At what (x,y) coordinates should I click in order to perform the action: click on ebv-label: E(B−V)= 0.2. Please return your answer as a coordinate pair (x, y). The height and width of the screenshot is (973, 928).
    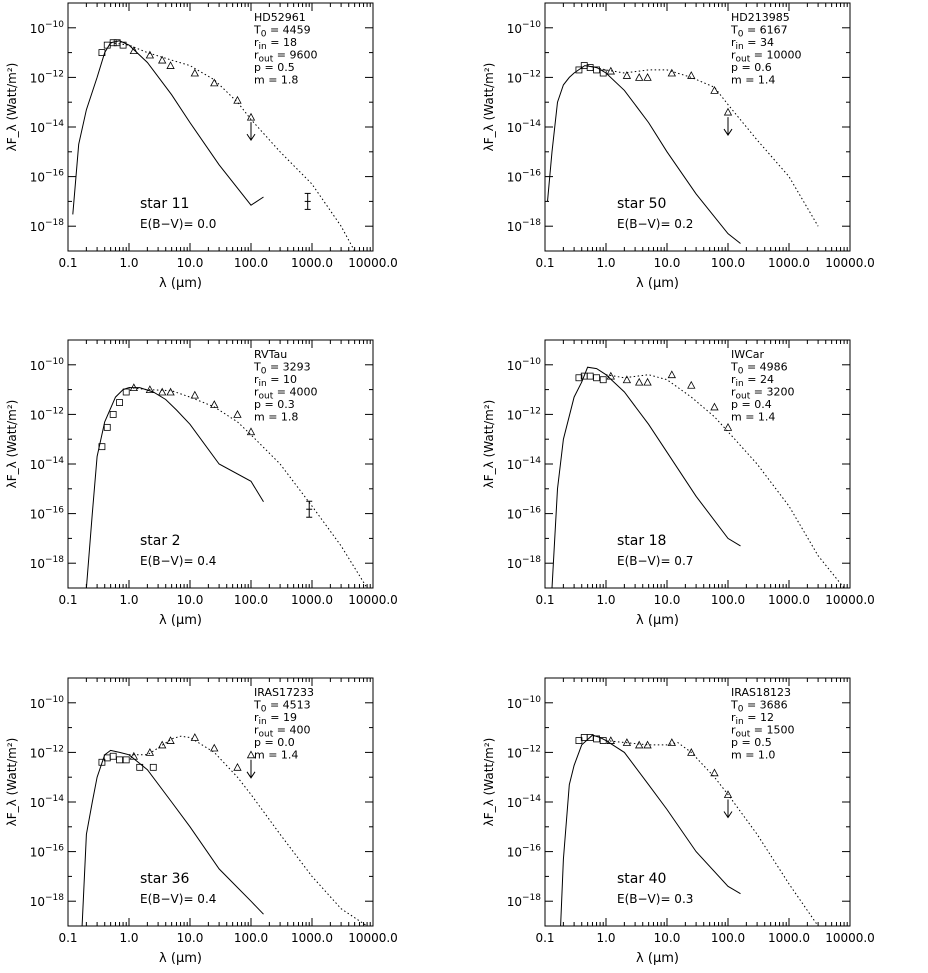
    Looking at the image, I should click on (655, 224).